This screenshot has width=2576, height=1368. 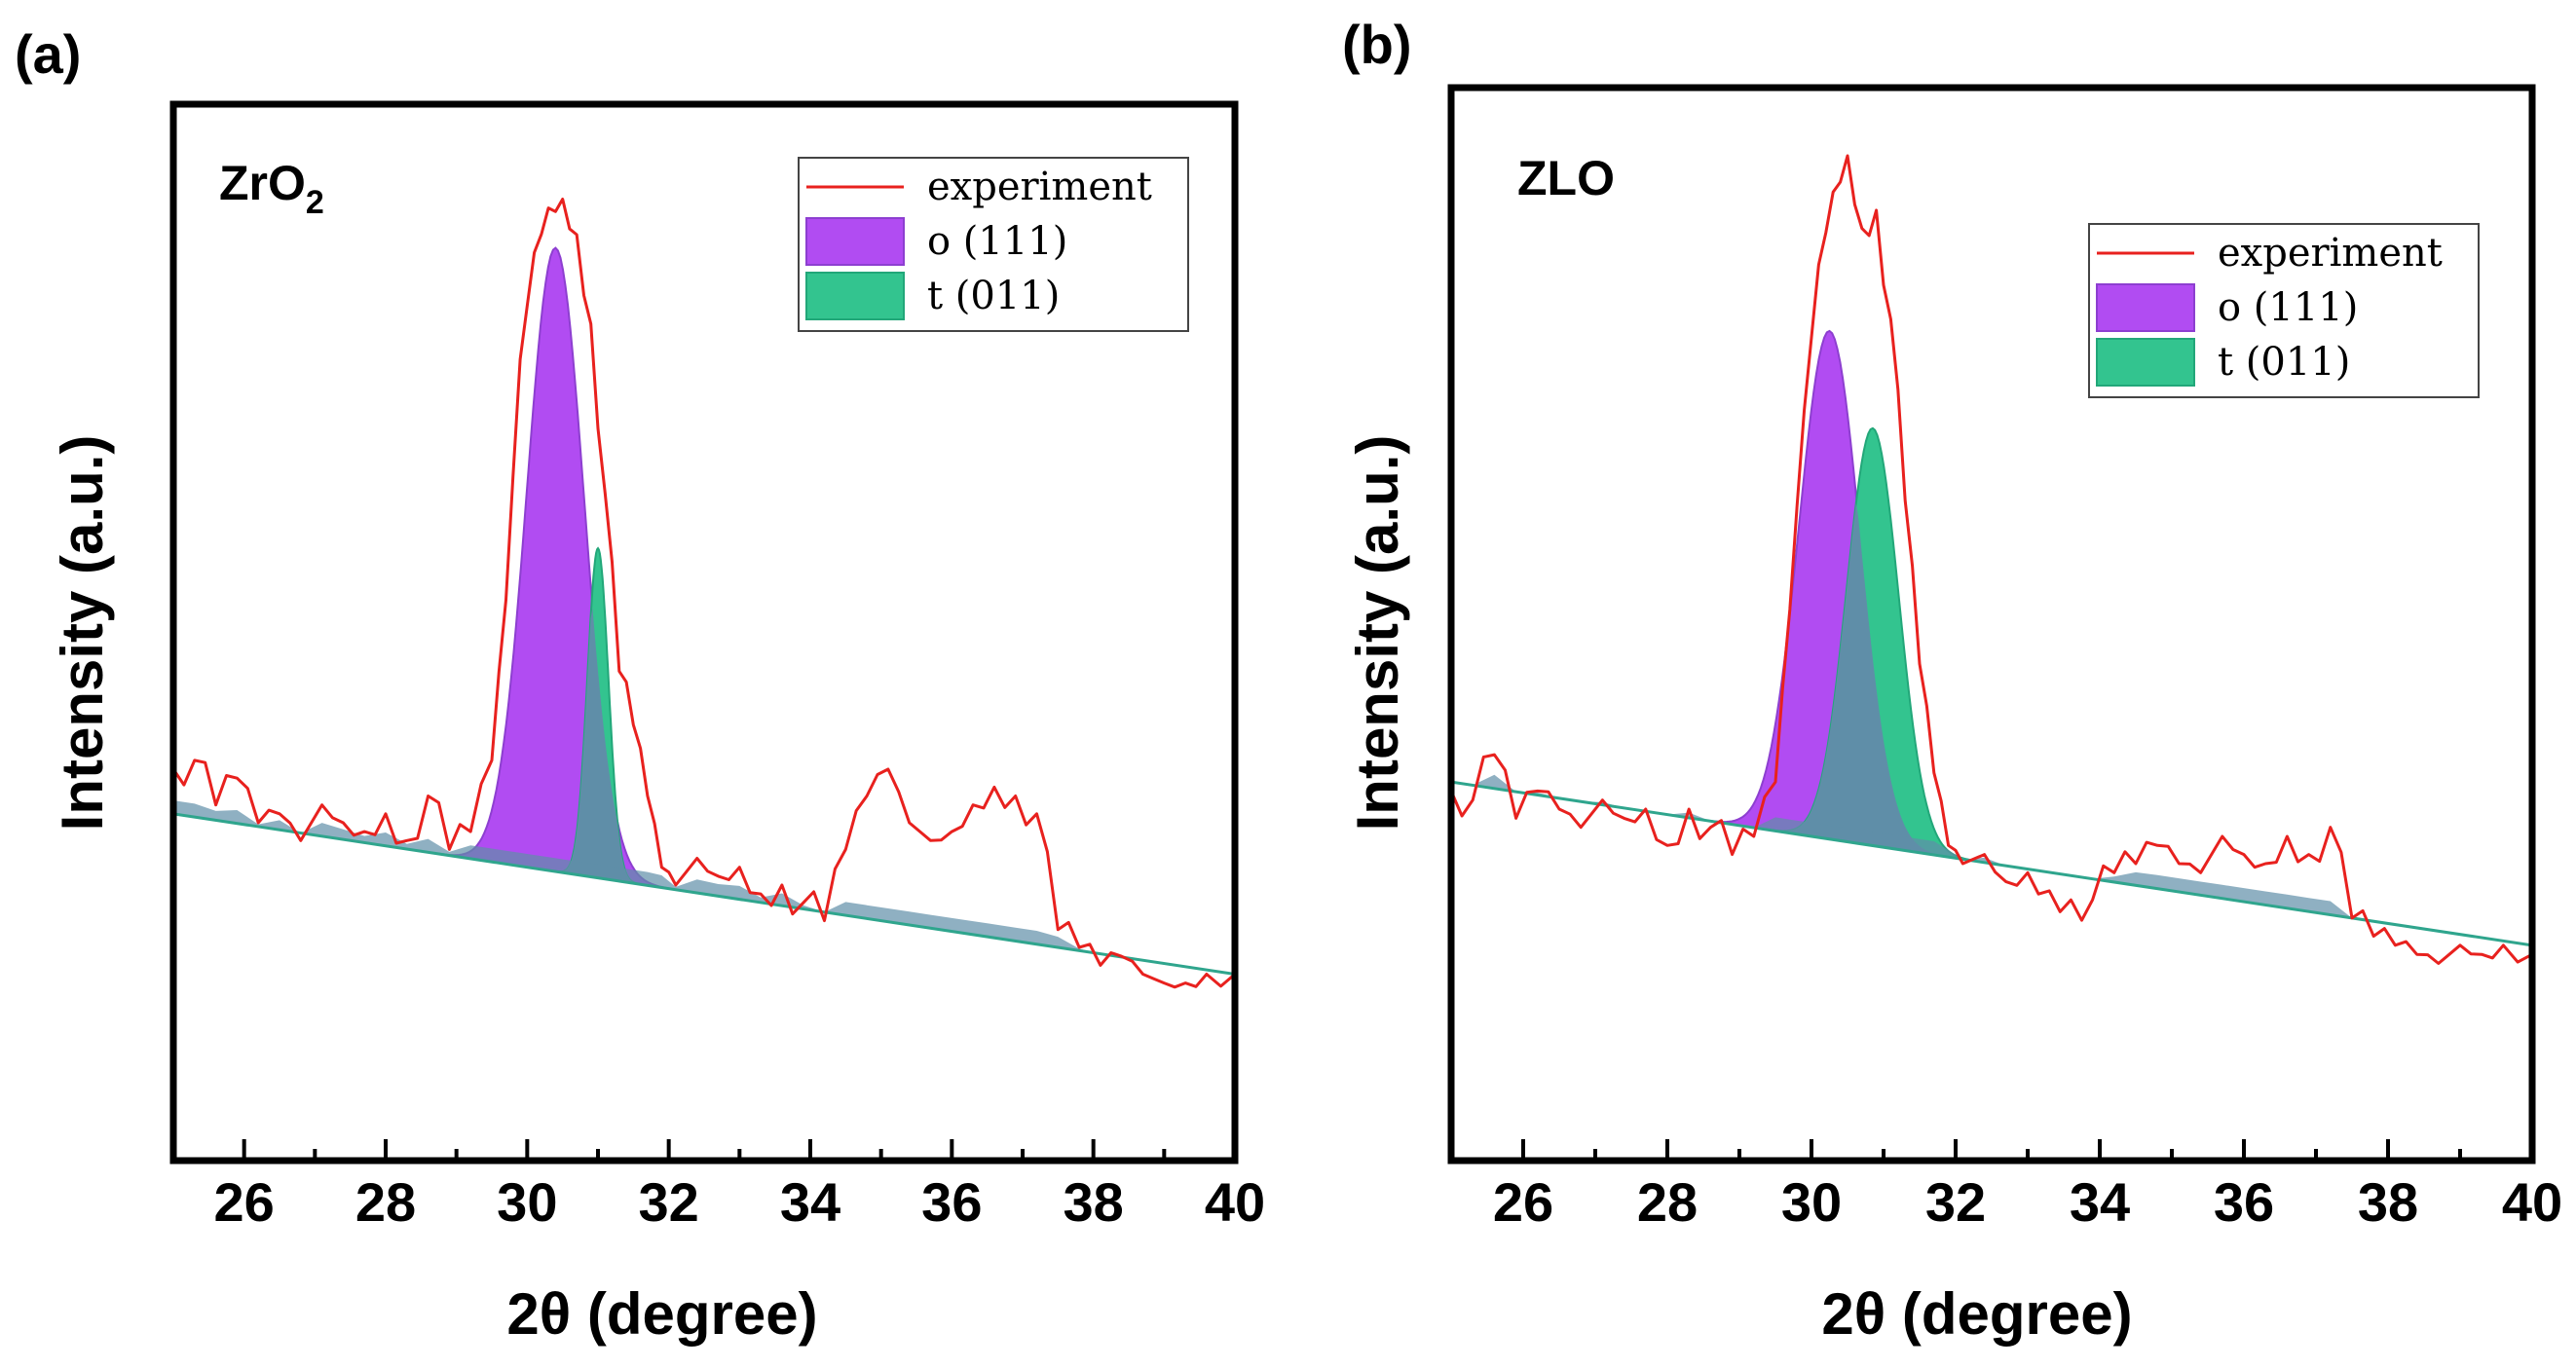 I want to click on sample-label: ZrO2, so click(x=271, y=189).